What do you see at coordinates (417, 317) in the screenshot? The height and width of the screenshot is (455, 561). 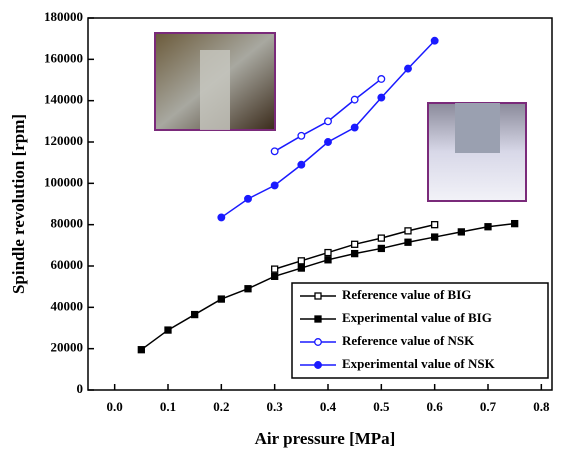 I see `legend-label: Experimental value of BIG` at bounding box center [417, 317].